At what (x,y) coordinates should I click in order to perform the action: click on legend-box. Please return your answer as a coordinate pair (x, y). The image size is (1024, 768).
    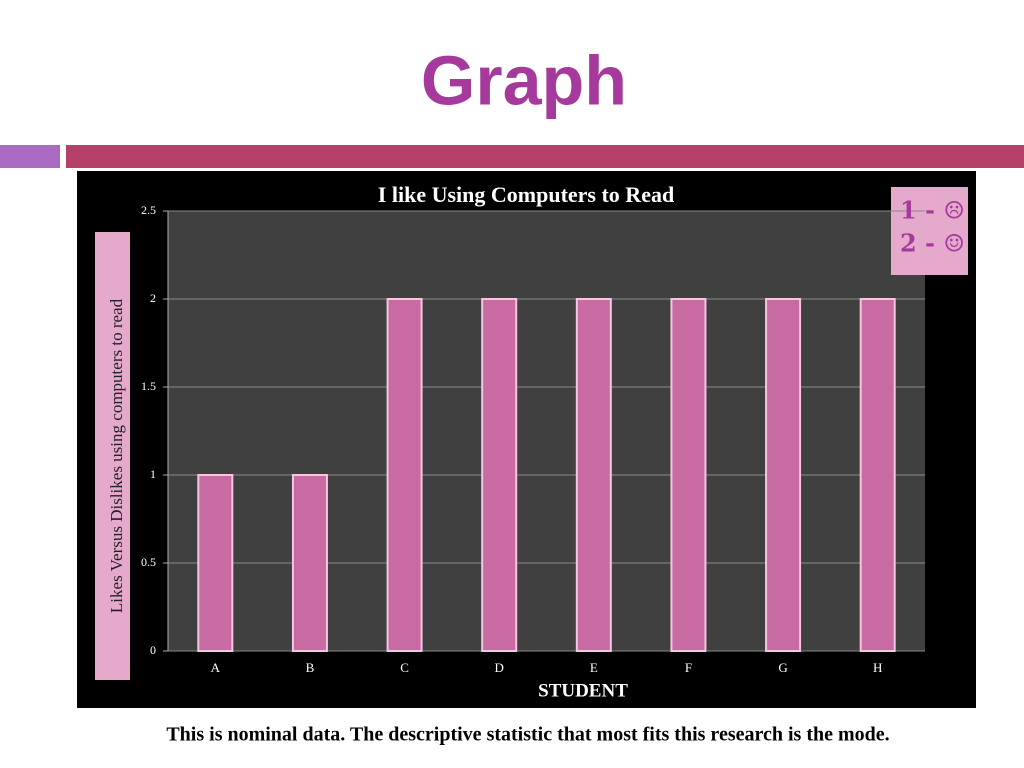
    Looking at the image, I should click on (929, 231).